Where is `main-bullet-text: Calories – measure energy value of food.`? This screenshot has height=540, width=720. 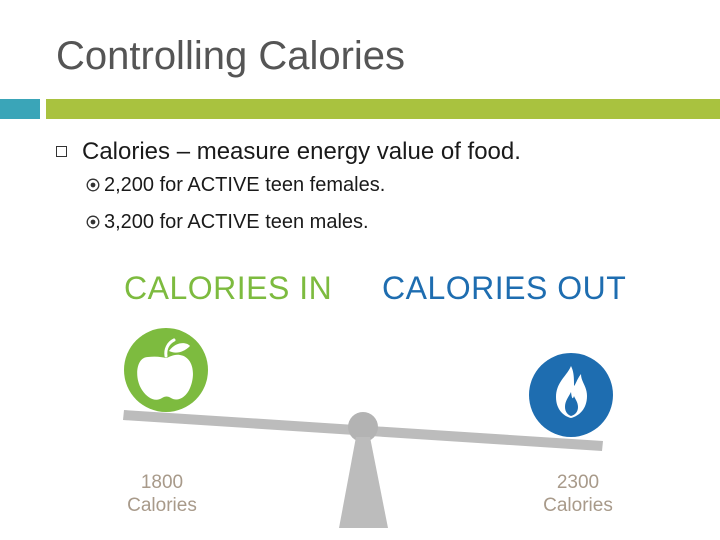 main-bullet-text: Calories – measure energy value of food. is located at coordinates (301, 151).